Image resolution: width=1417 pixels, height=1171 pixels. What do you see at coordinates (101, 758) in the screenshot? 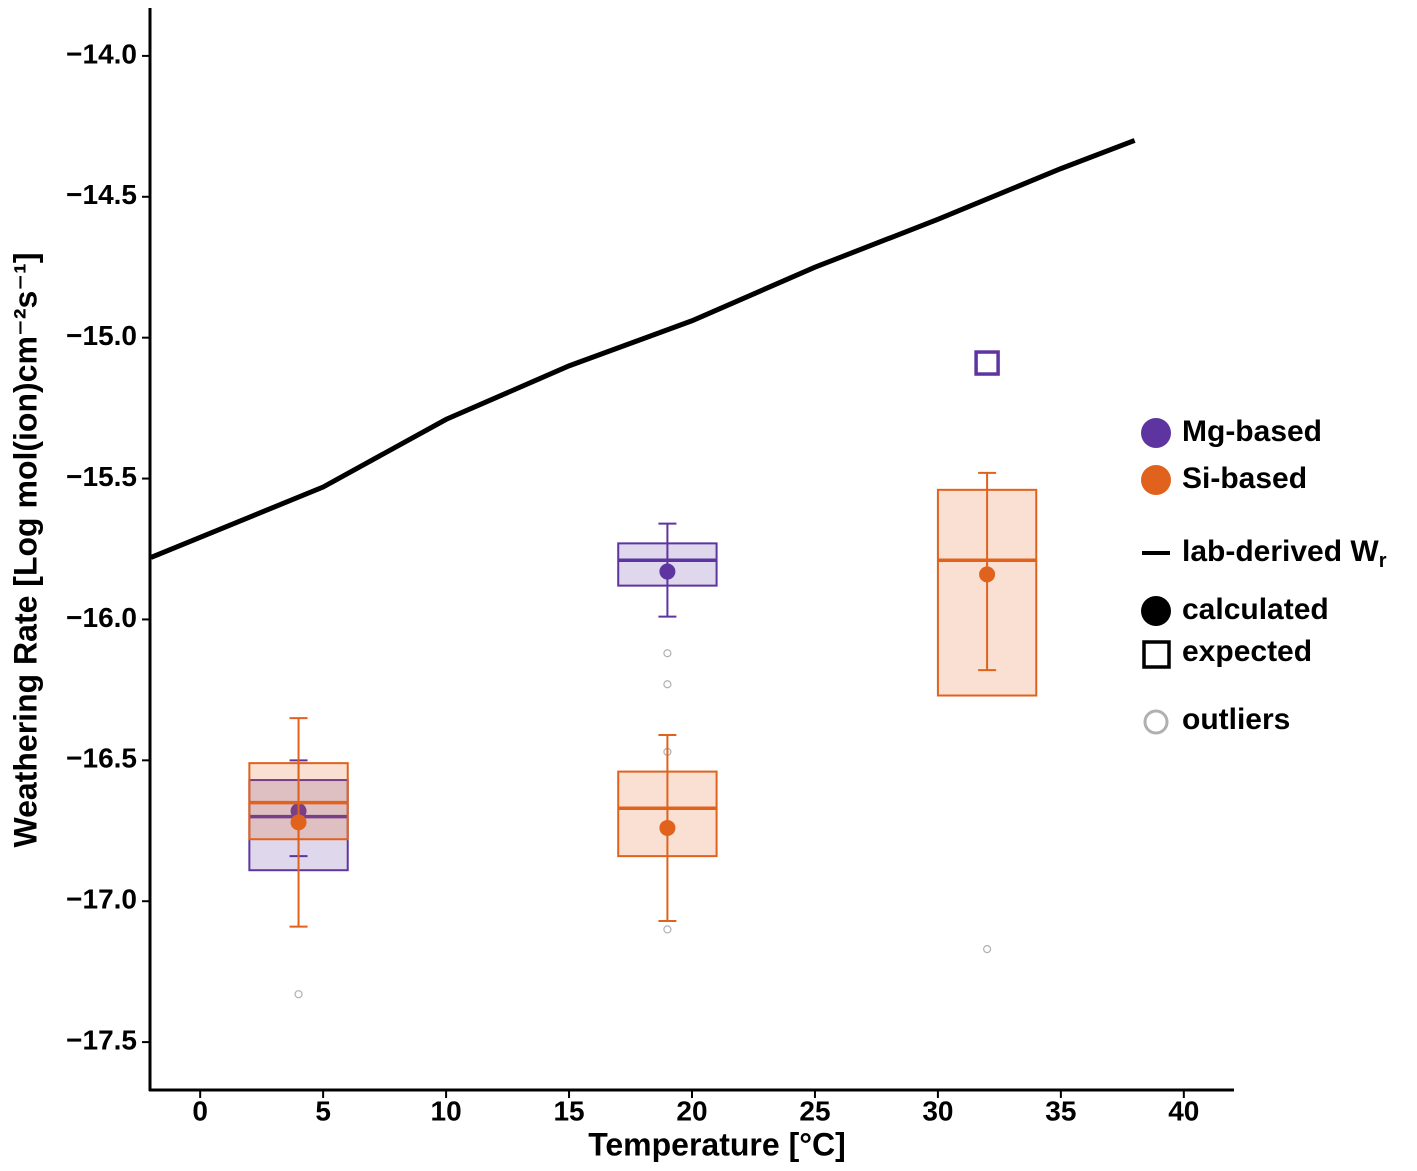
I see `y-tick-label: −16.5` at bounding box center [101, 758].